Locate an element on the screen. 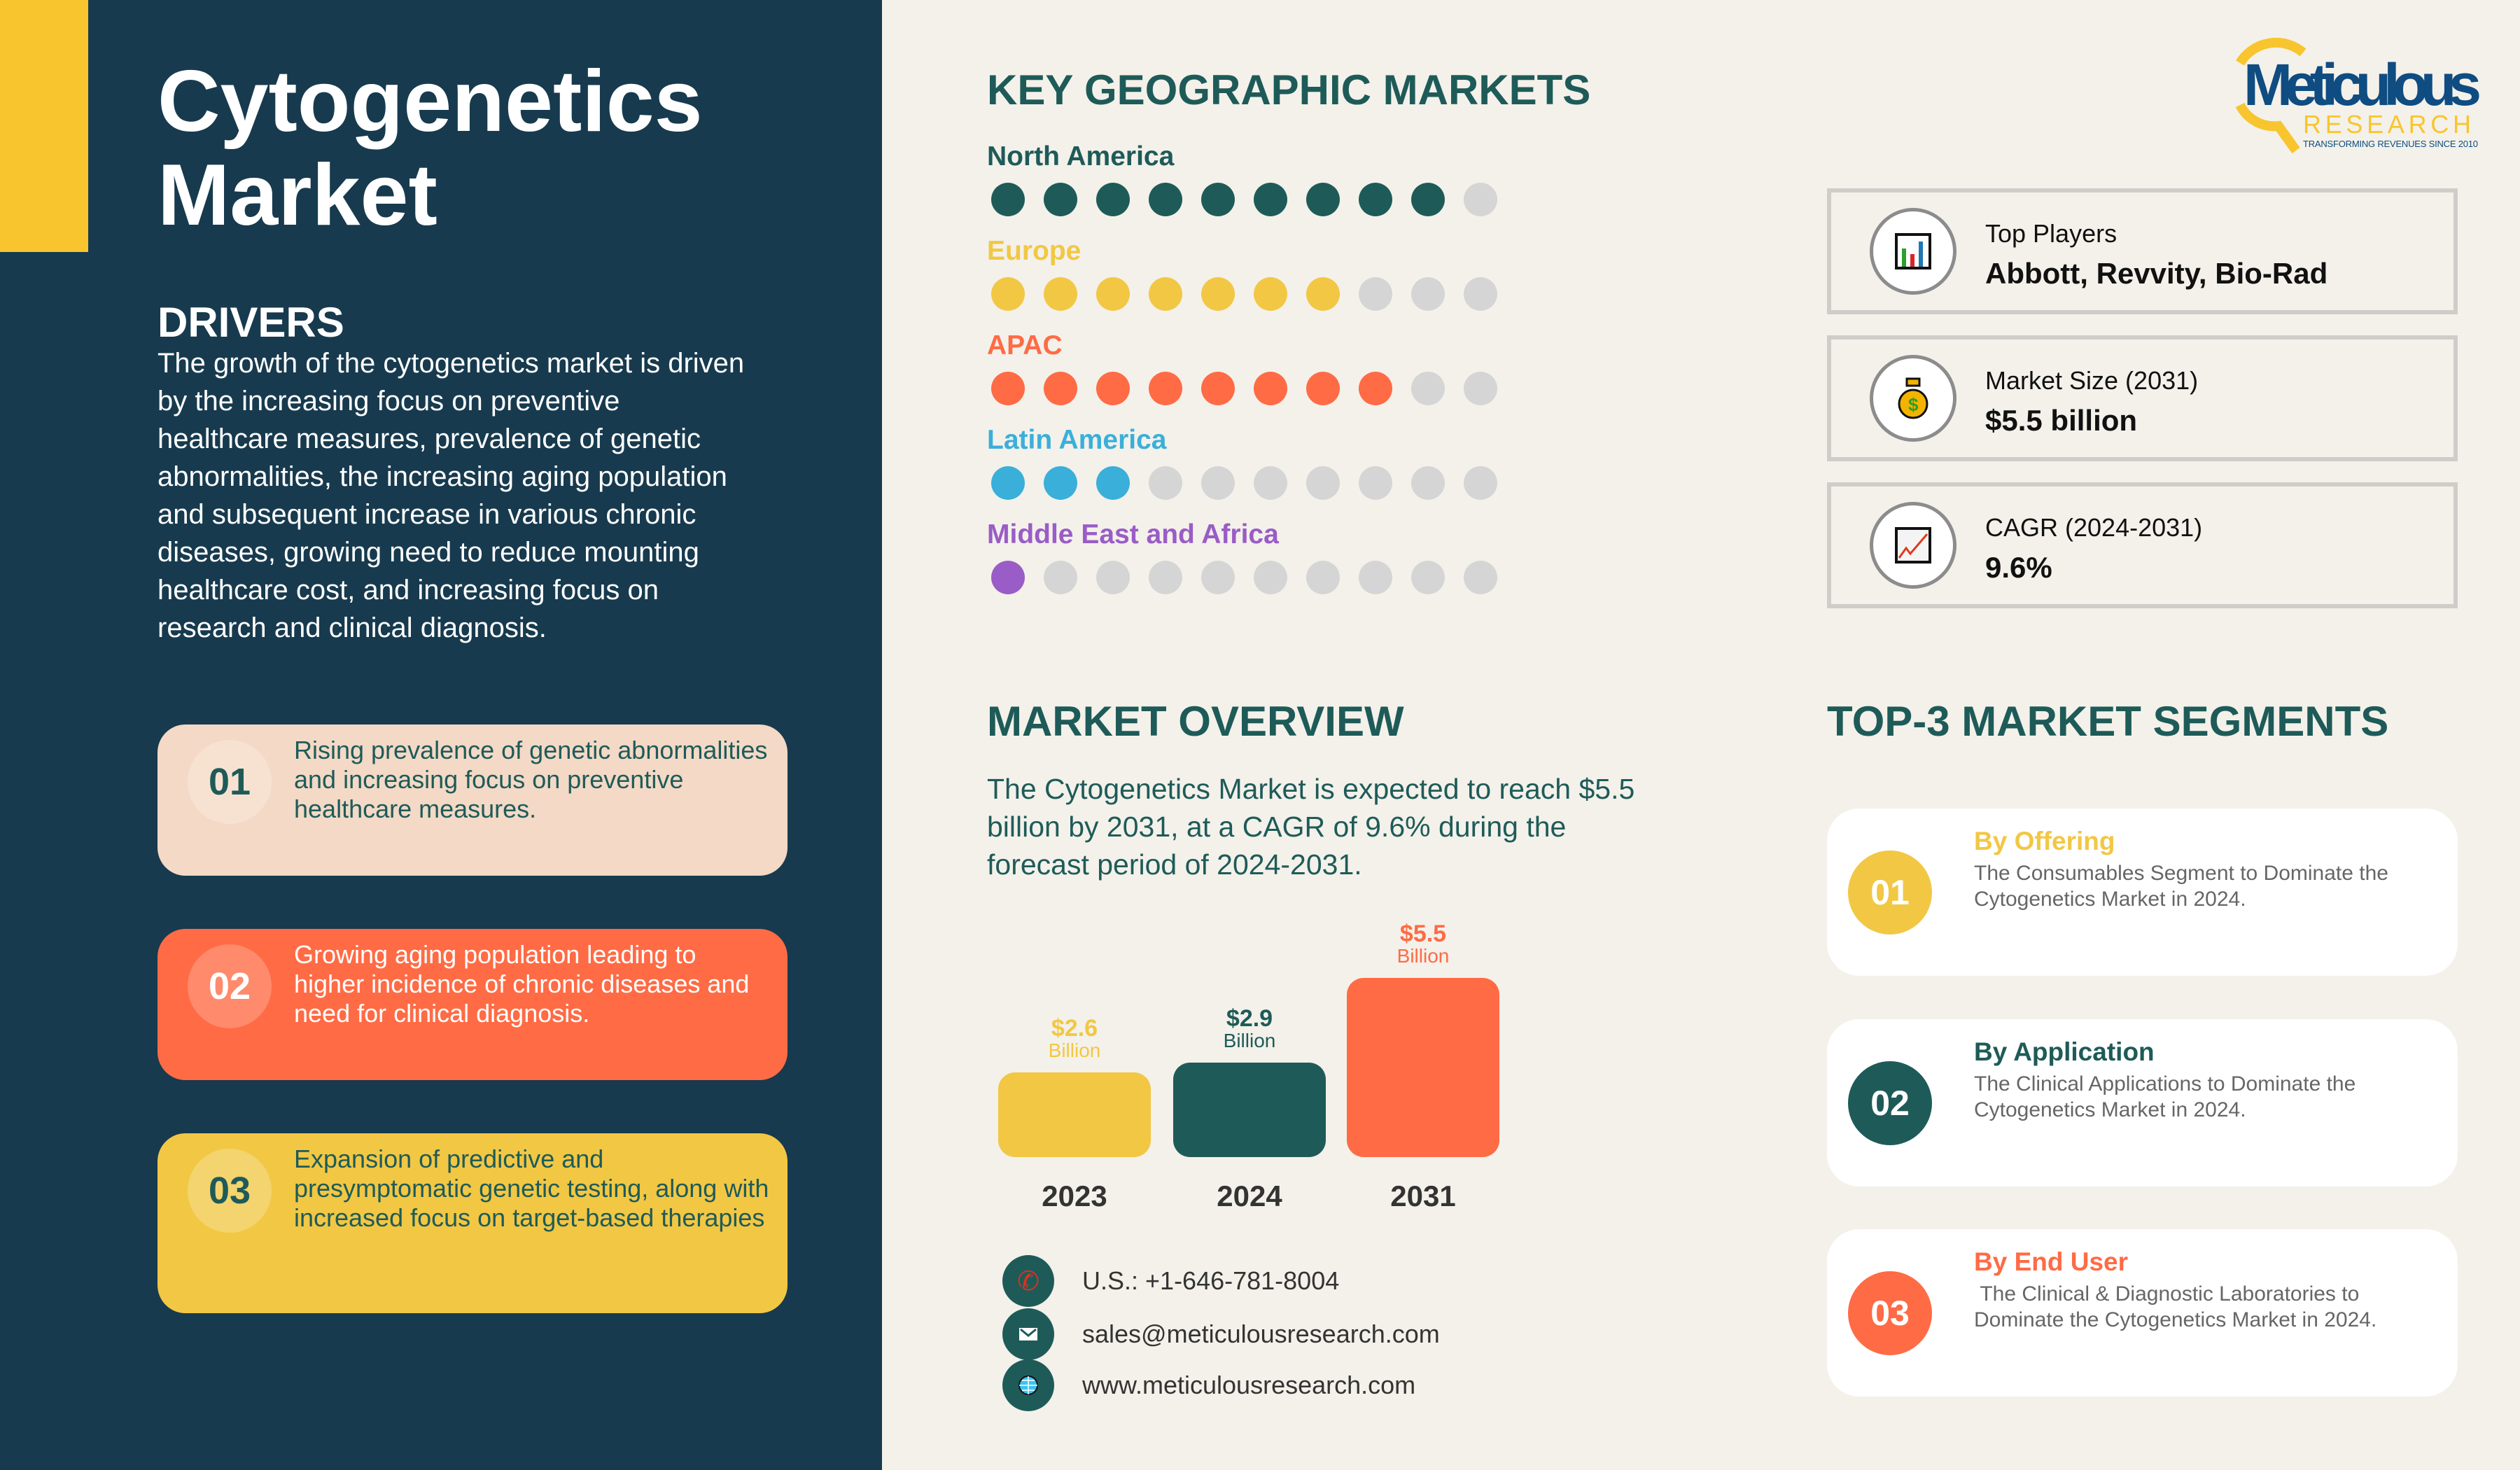 The image size is (2520, 1470). email-text: sales@meticulousresearch.com is located at coordinates (1261, 1334).